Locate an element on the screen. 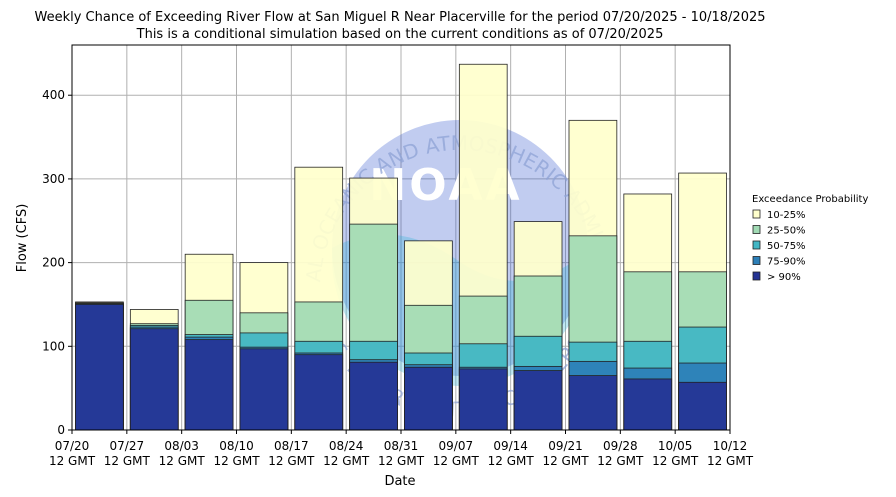 Image resolution: width=896 pixels, height=497 pixels. x-tick-label: 08/10 12 GMT is located at coordinates (236, 453).